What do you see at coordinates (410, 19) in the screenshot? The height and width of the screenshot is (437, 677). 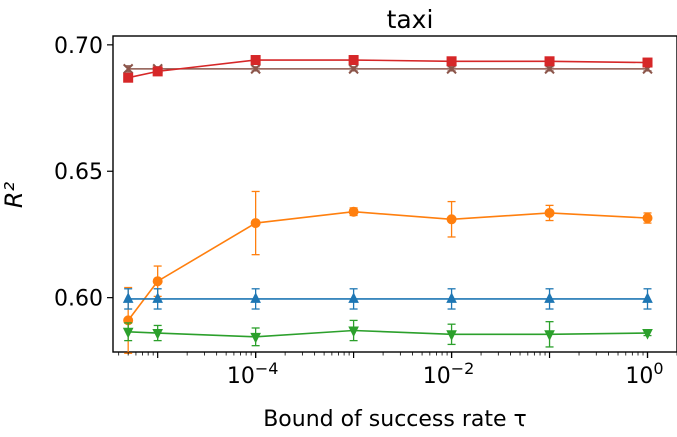 I see `chart-title: taxi` at bounding box center [410, 19].